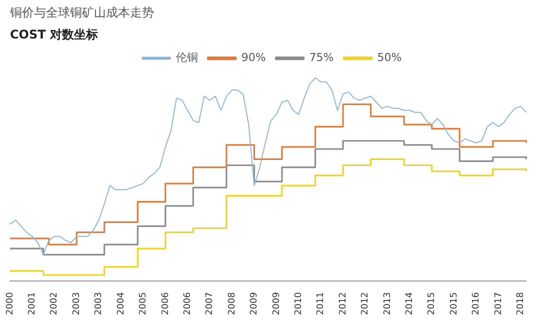  I want to click on chart-title: 铜价与全球铜矿山成本走势, so click(81, 12).